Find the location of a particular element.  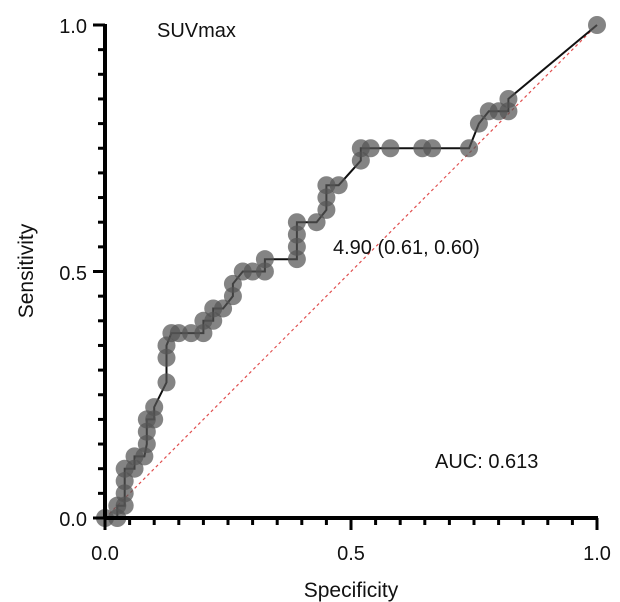

x-axis is located at coordinates (351, 523).